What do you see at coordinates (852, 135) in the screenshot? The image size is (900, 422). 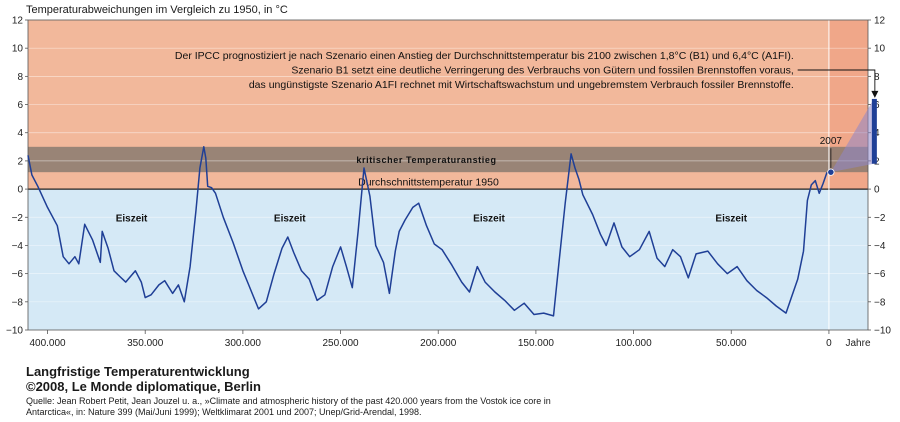 I see `forecast-wedge` at bounding box center [852, 135].